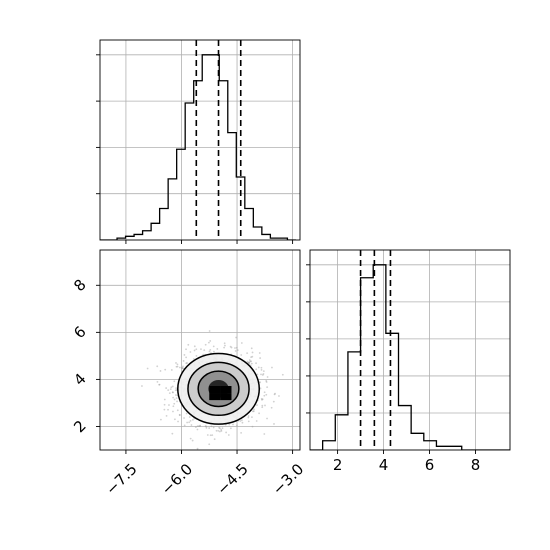 This screenshot has height=550, width=550. I want to click on x-tick-label: −6.0, so click(177, 479).